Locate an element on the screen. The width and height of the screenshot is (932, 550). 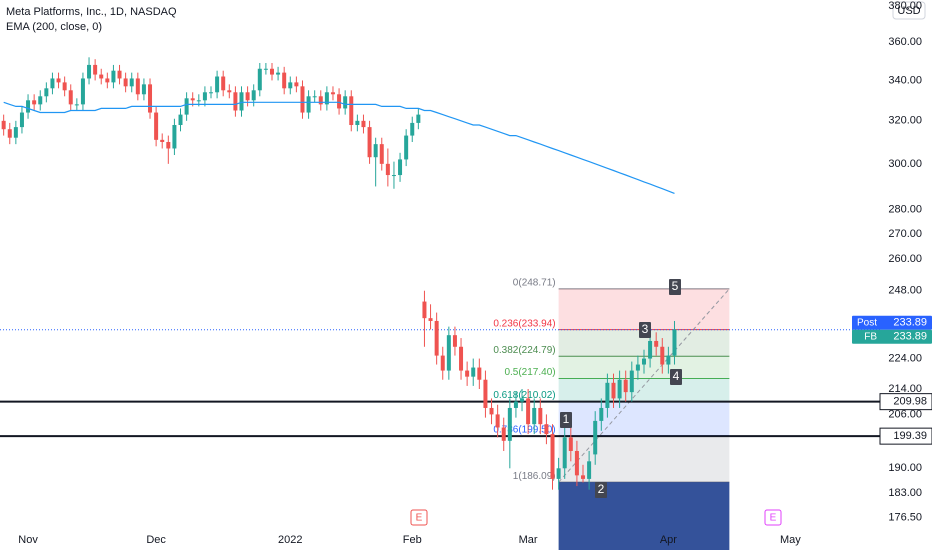
fib-label: 1(186.09) is located at coordinates (534, 476).